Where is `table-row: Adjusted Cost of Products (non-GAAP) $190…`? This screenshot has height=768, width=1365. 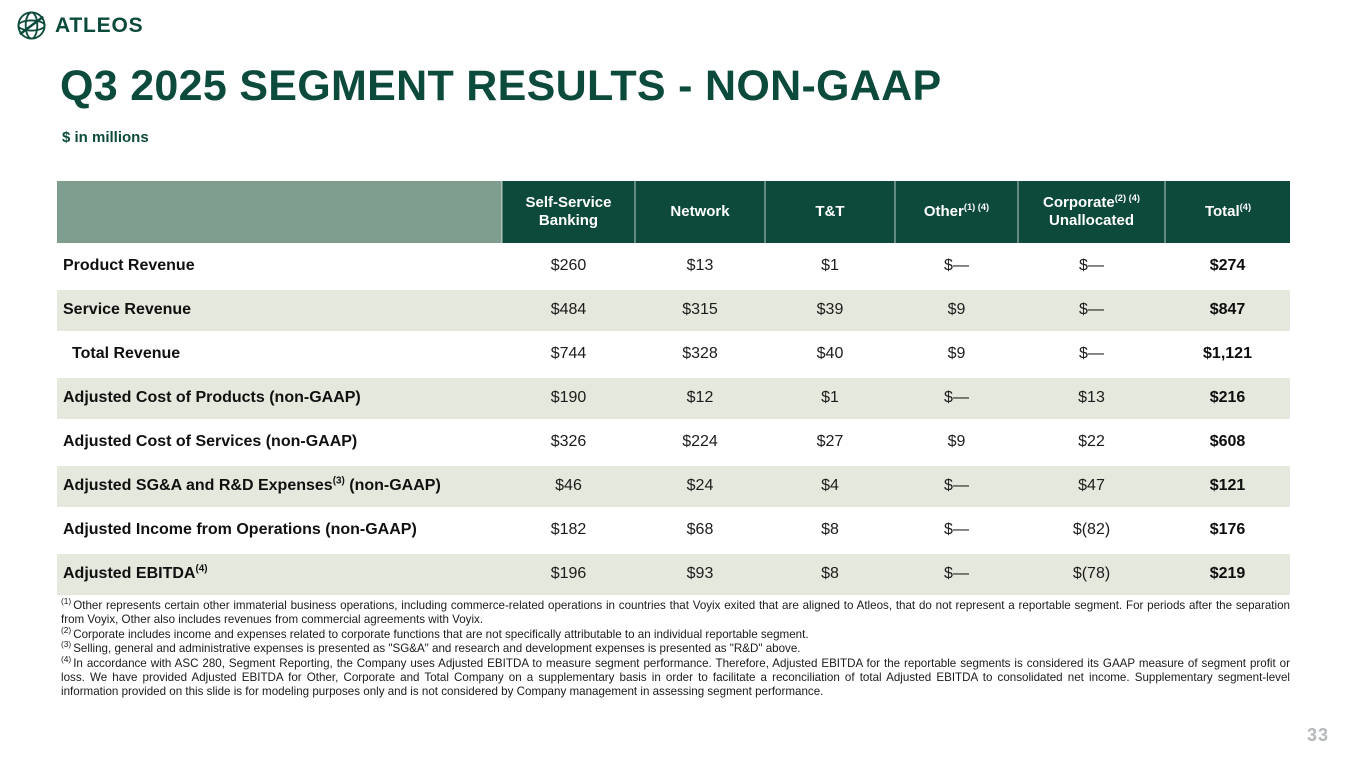 table-row: Adjusted Cost of Products (non-GAAP) $190… is located at coordinates (673, 398).